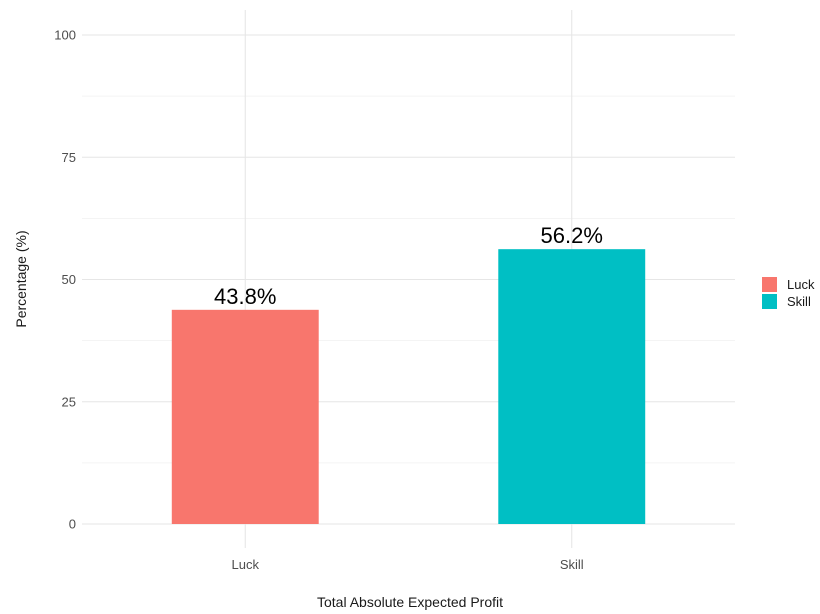 Image resolution: width=820 pixels, height=614 pixels. What do you see at coordinates (246, 564) in the screenshot?
I see `x-tick-label: Luck` at bounding box center [246, 564].